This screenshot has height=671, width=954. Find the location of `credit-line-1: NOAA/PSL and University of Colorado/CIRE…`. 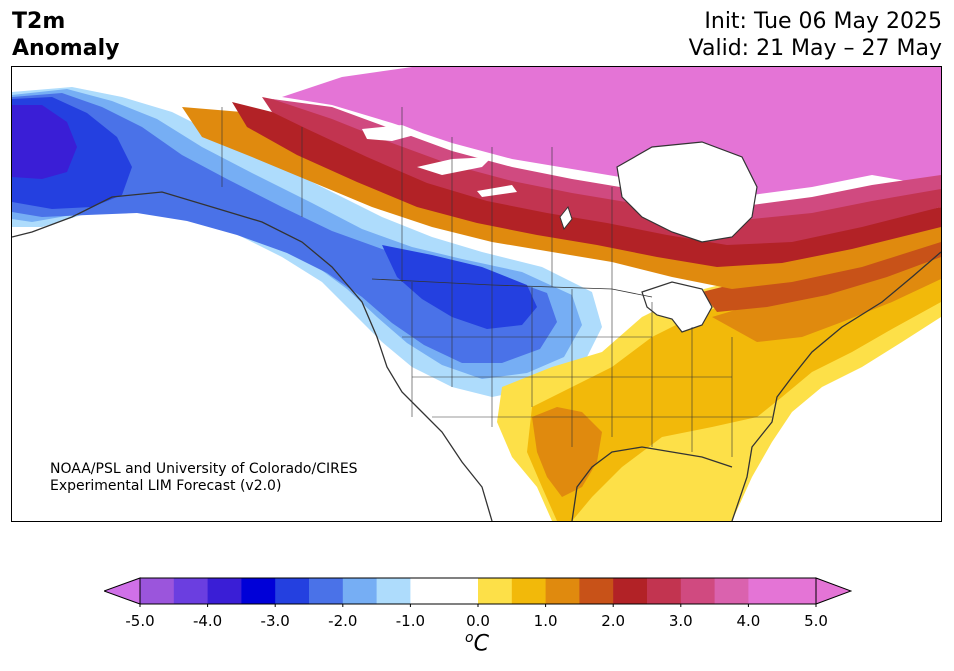

credit-line-1: NOAA/PSL and University of Colorado/CIRE… is located at coordinates (204, 469).